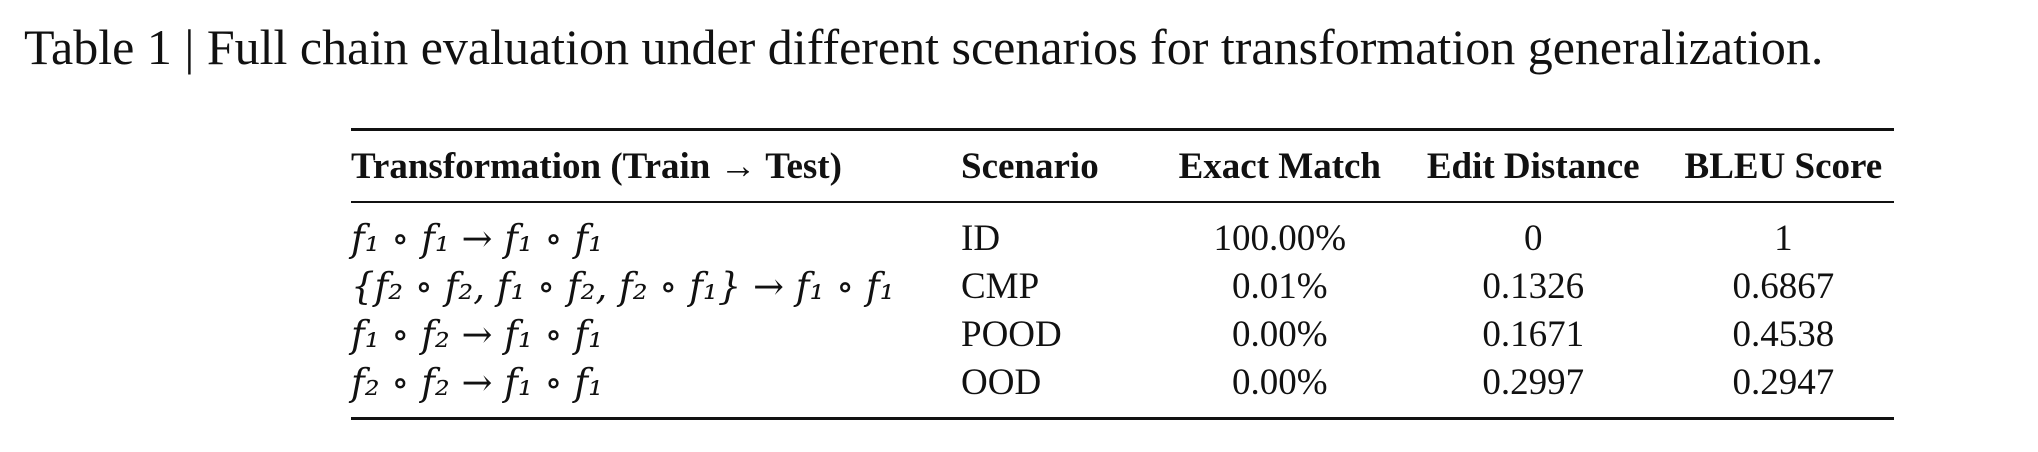 The image size is (2038, 452). What do you see at coordinates (1280, 166) in the screenshot?
I see `header-exact-match: Exact Match` at bounding box center [1280, 166].